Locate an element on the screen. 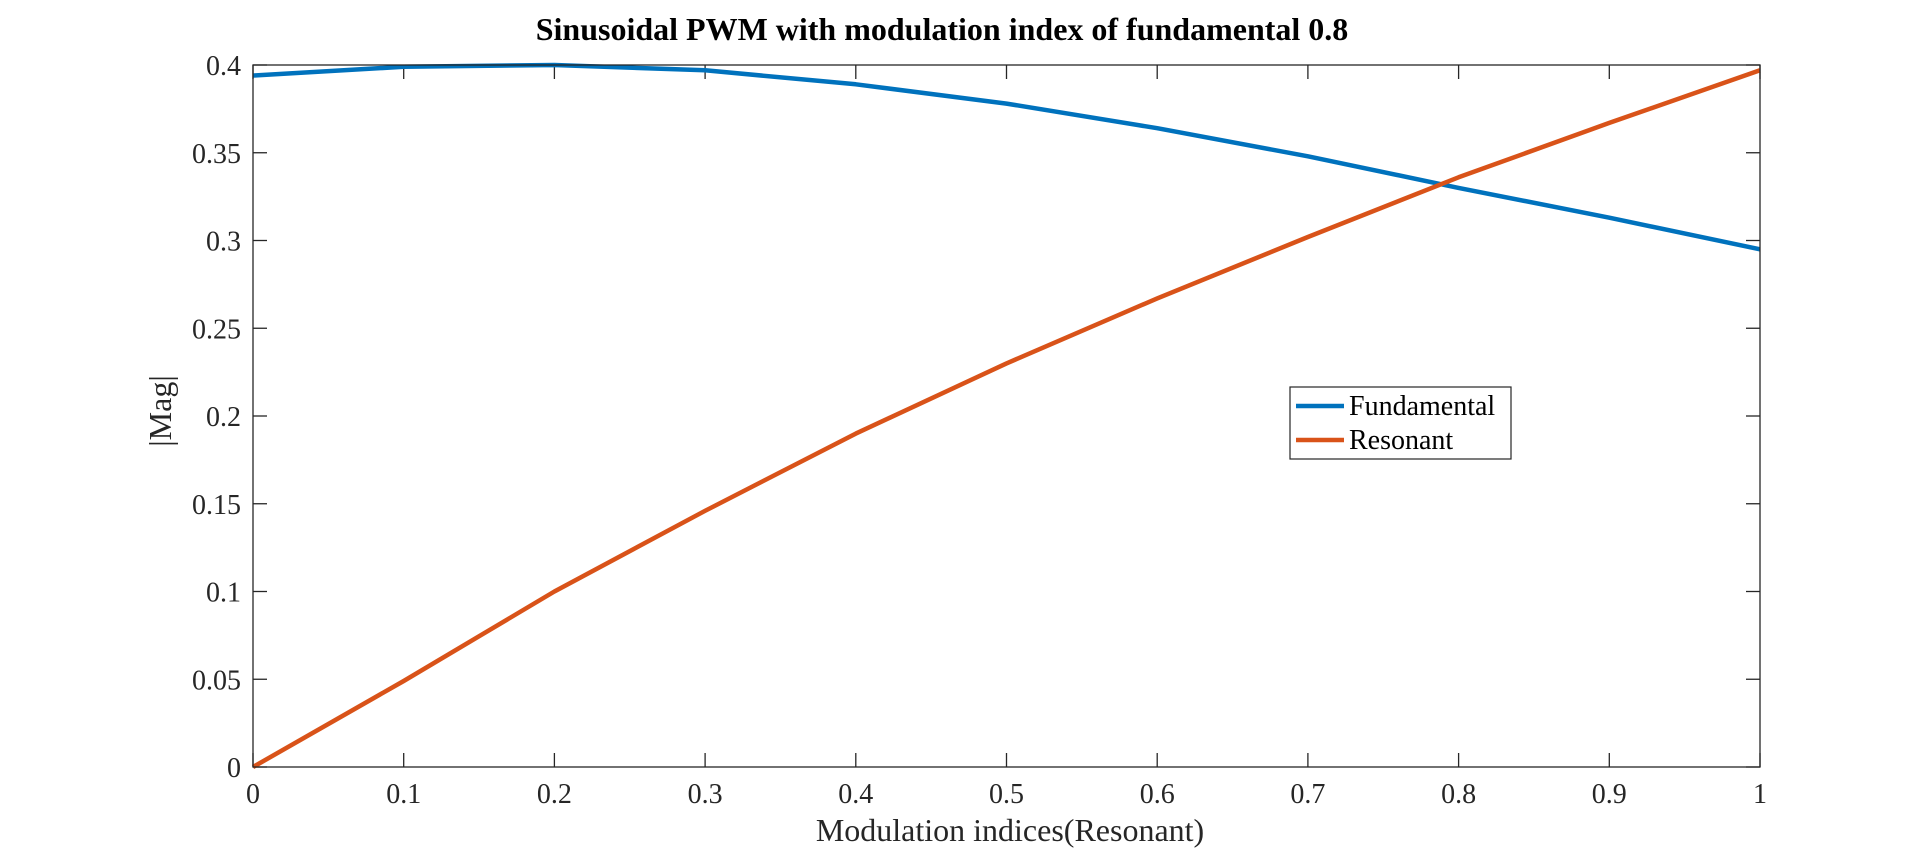 The image size is (1920, 852). y-tick-label: 0.4 is located at coordinates (223, 66).